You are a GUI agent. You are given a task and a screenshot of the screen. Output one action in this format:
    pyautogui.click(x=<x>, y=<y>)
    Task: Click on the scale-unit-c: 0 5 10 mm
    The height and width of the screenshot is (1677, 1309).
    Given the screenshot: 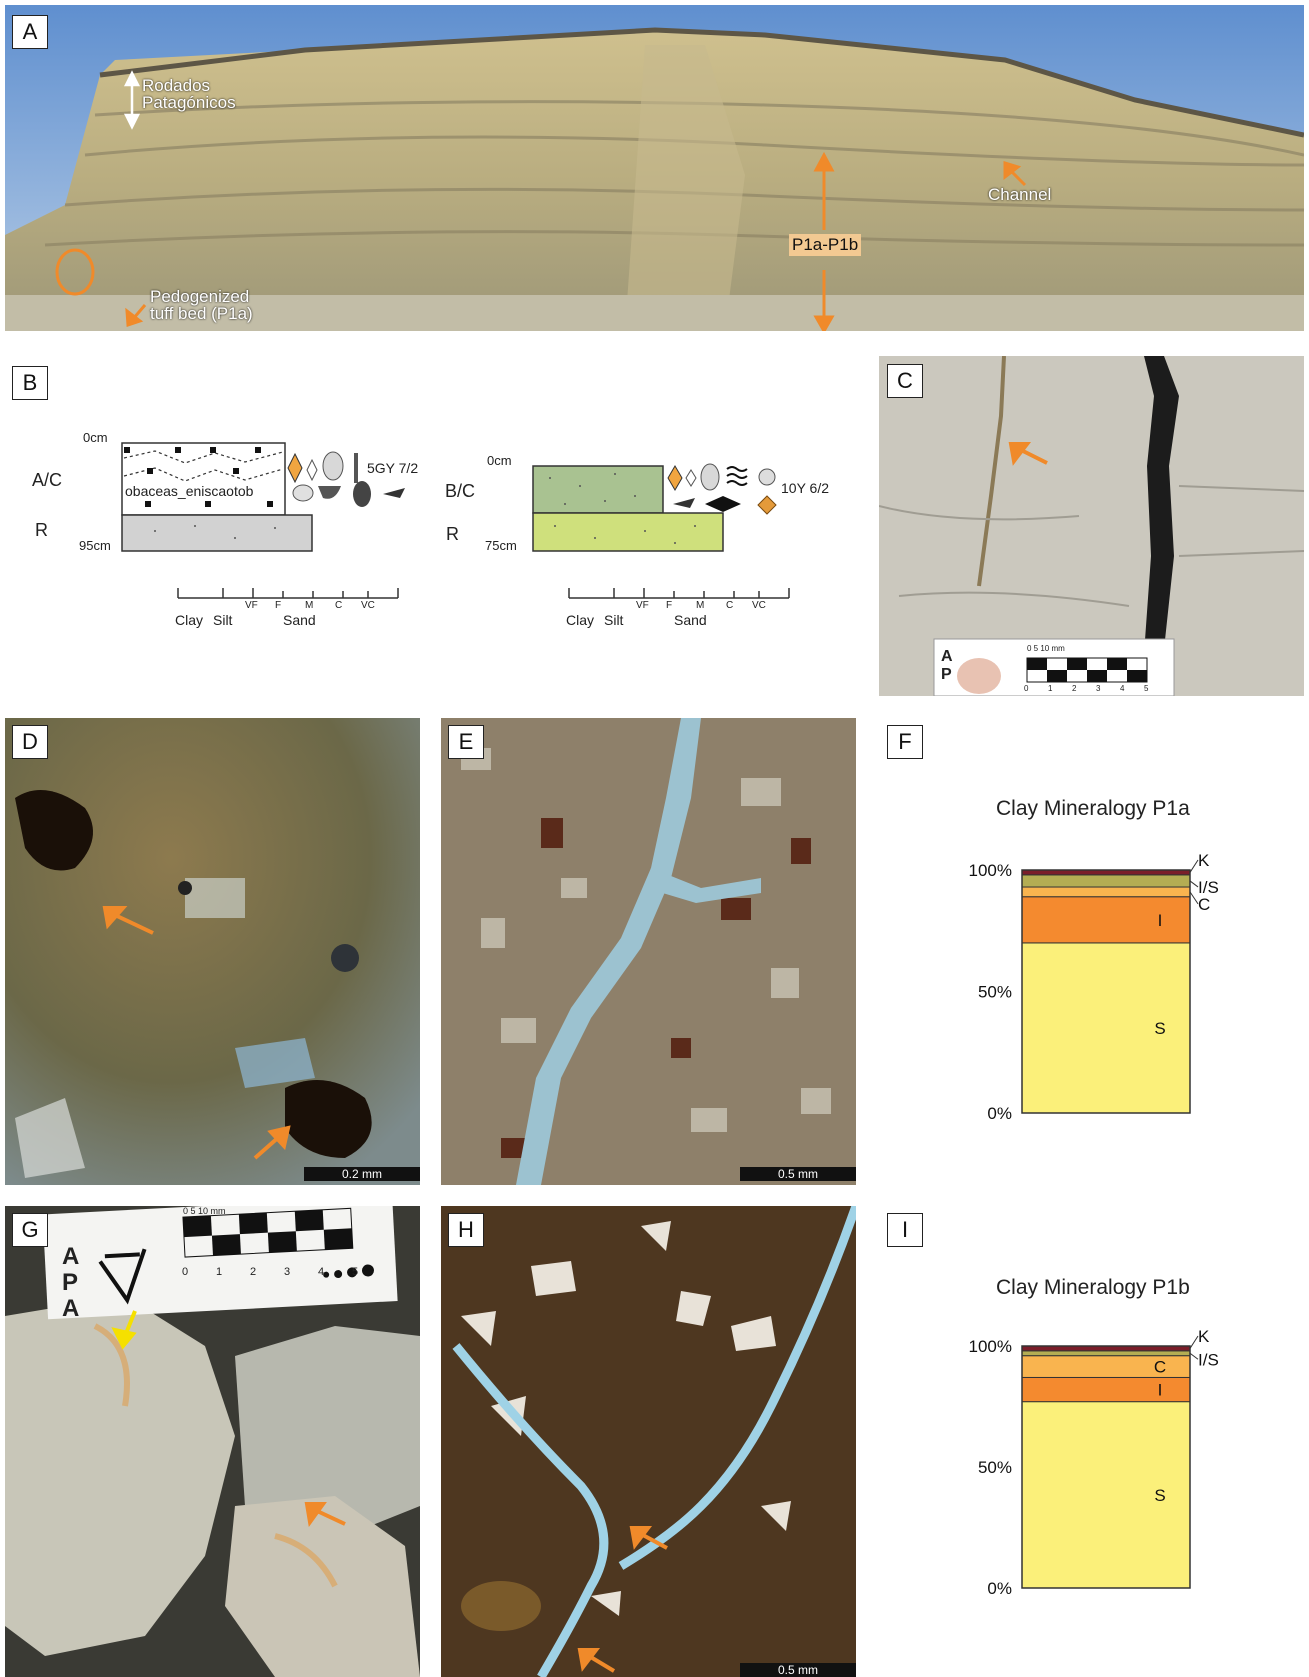 What is the action you would take?
    pyautogui.click(x=1046, y=648)
    